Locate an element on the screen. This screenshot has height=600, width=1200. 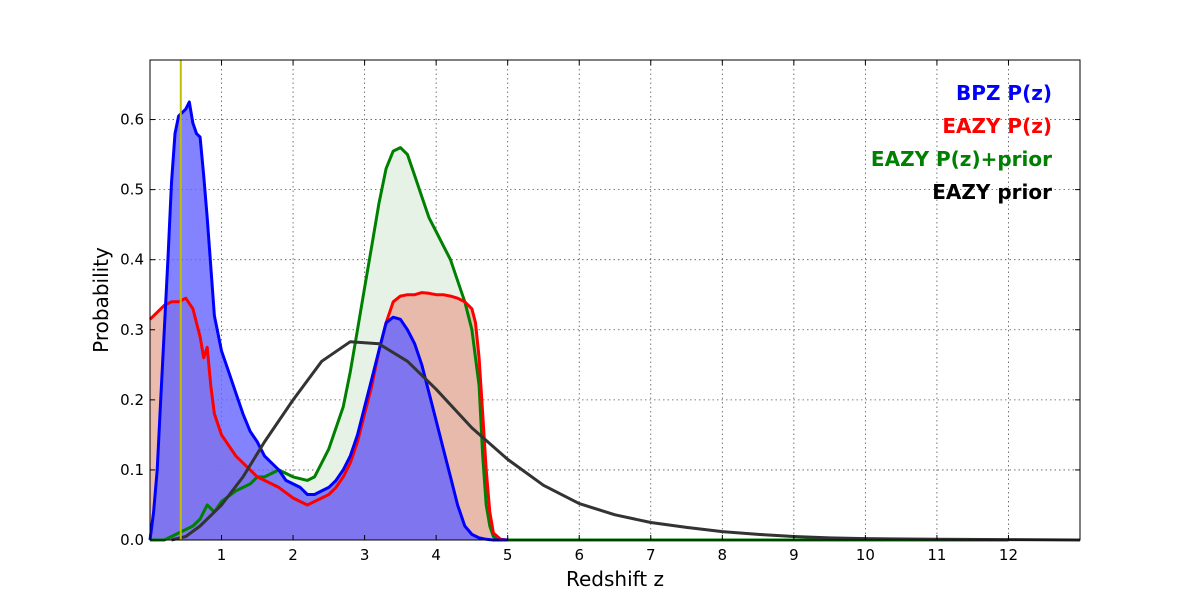
x-tick-label: 2 is located at coordinates (293, 555).